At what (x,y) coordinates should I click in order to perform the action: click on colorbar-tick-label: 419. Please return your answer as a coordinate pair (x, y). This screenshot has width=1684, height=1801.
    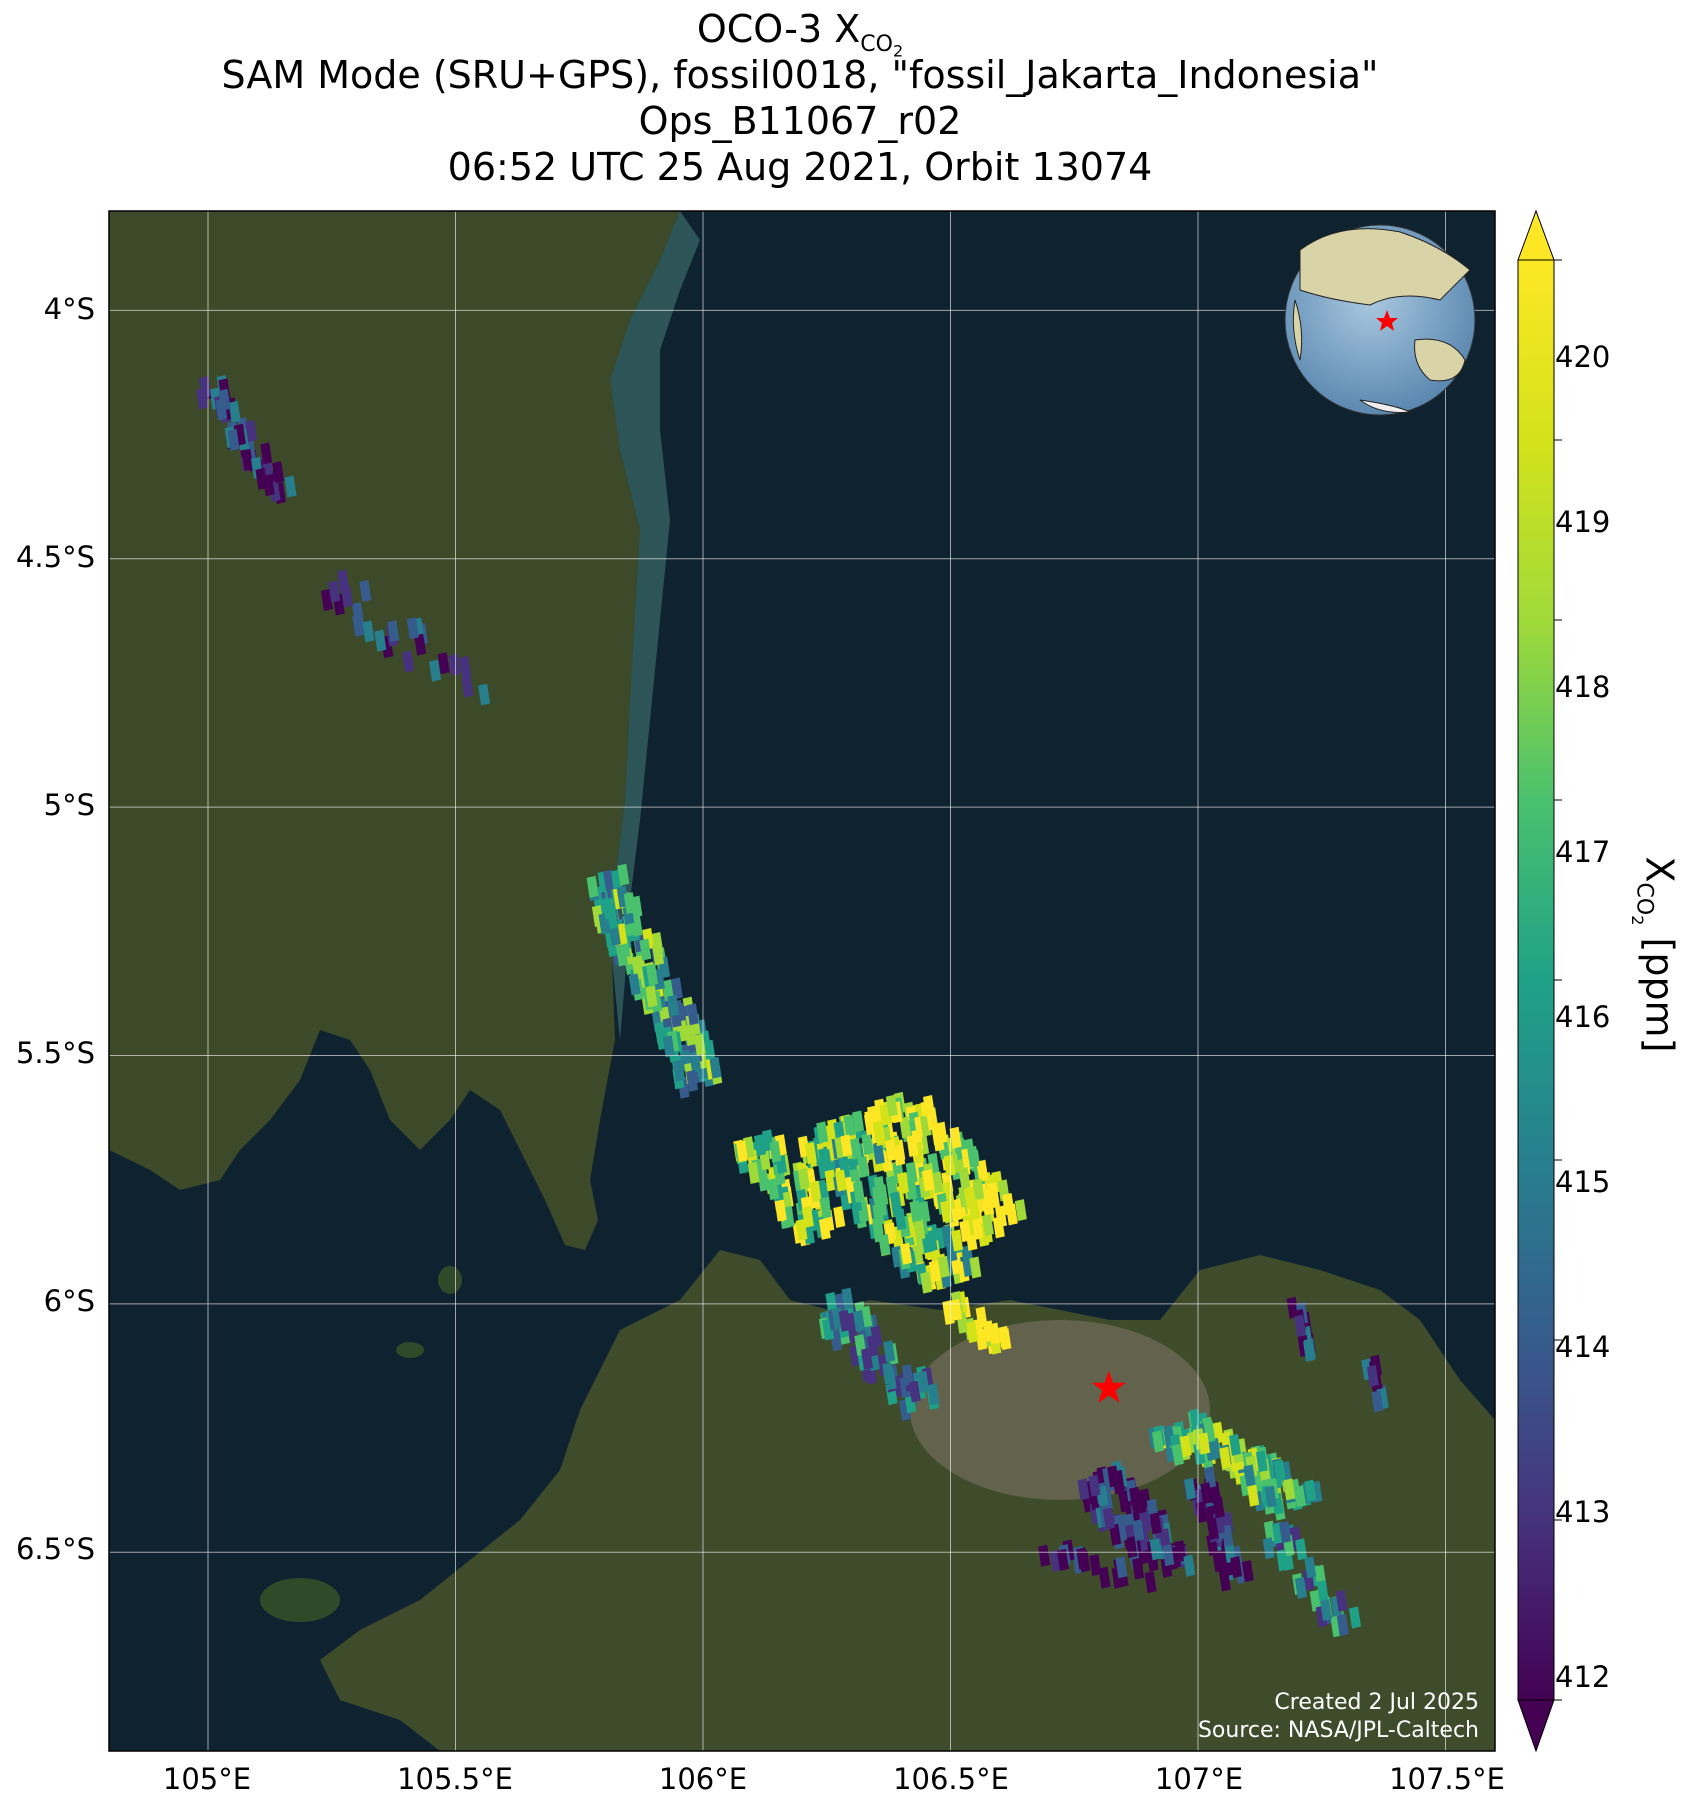
    Looking at the image, I should click on (1583, 522).